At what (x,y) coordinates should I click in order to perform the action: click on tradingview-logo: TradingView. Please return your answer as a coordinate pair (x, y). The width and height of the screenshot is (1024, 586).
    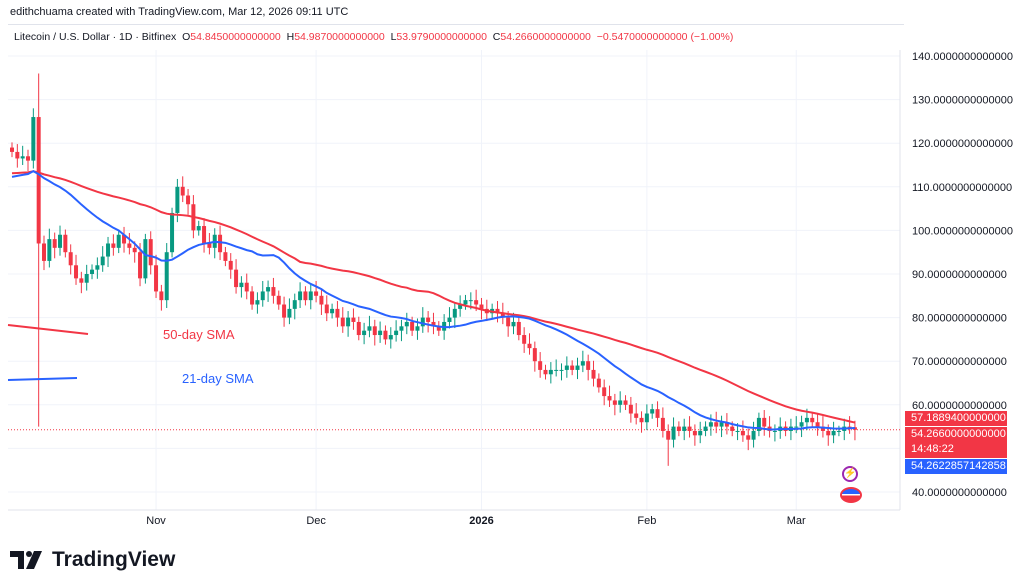
    Looking at the image, I should click on (92, 560).